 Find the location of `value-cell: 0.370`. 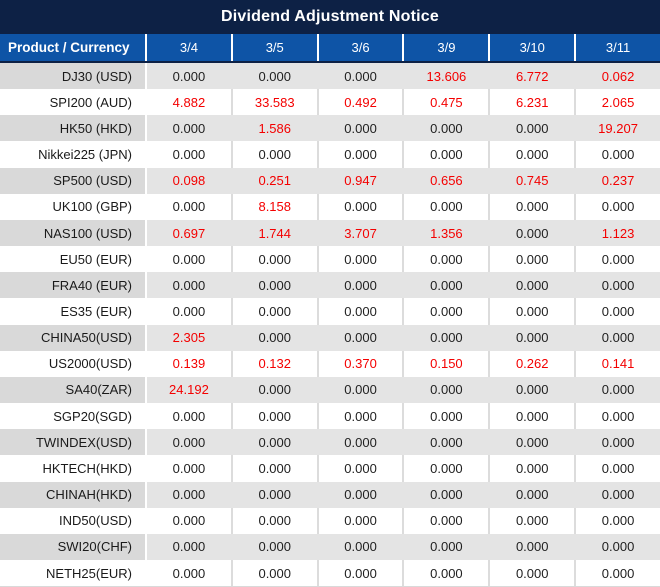

value-cell: 0.370 is located at coordinates (359, 363).